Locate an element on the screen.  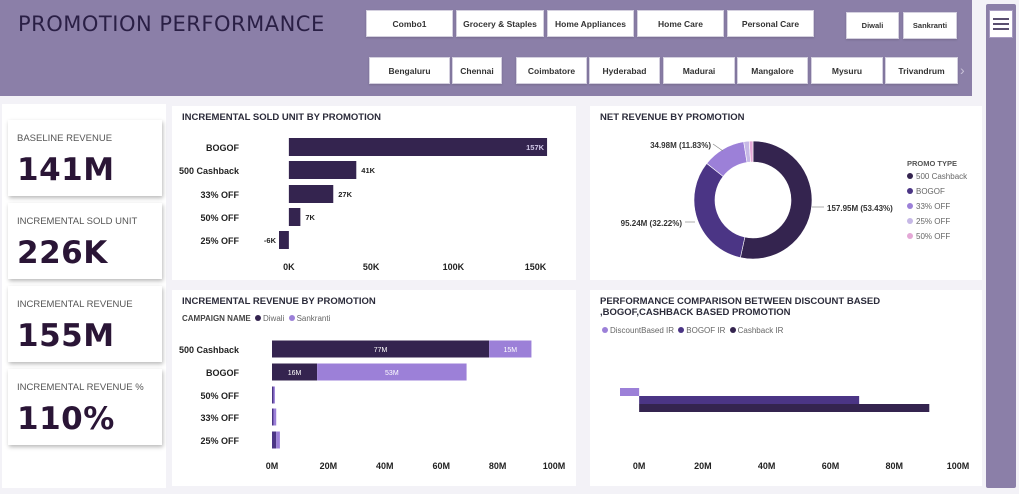
legend-item-bogof: BOGOF IR is located at coordinates (706, 330).